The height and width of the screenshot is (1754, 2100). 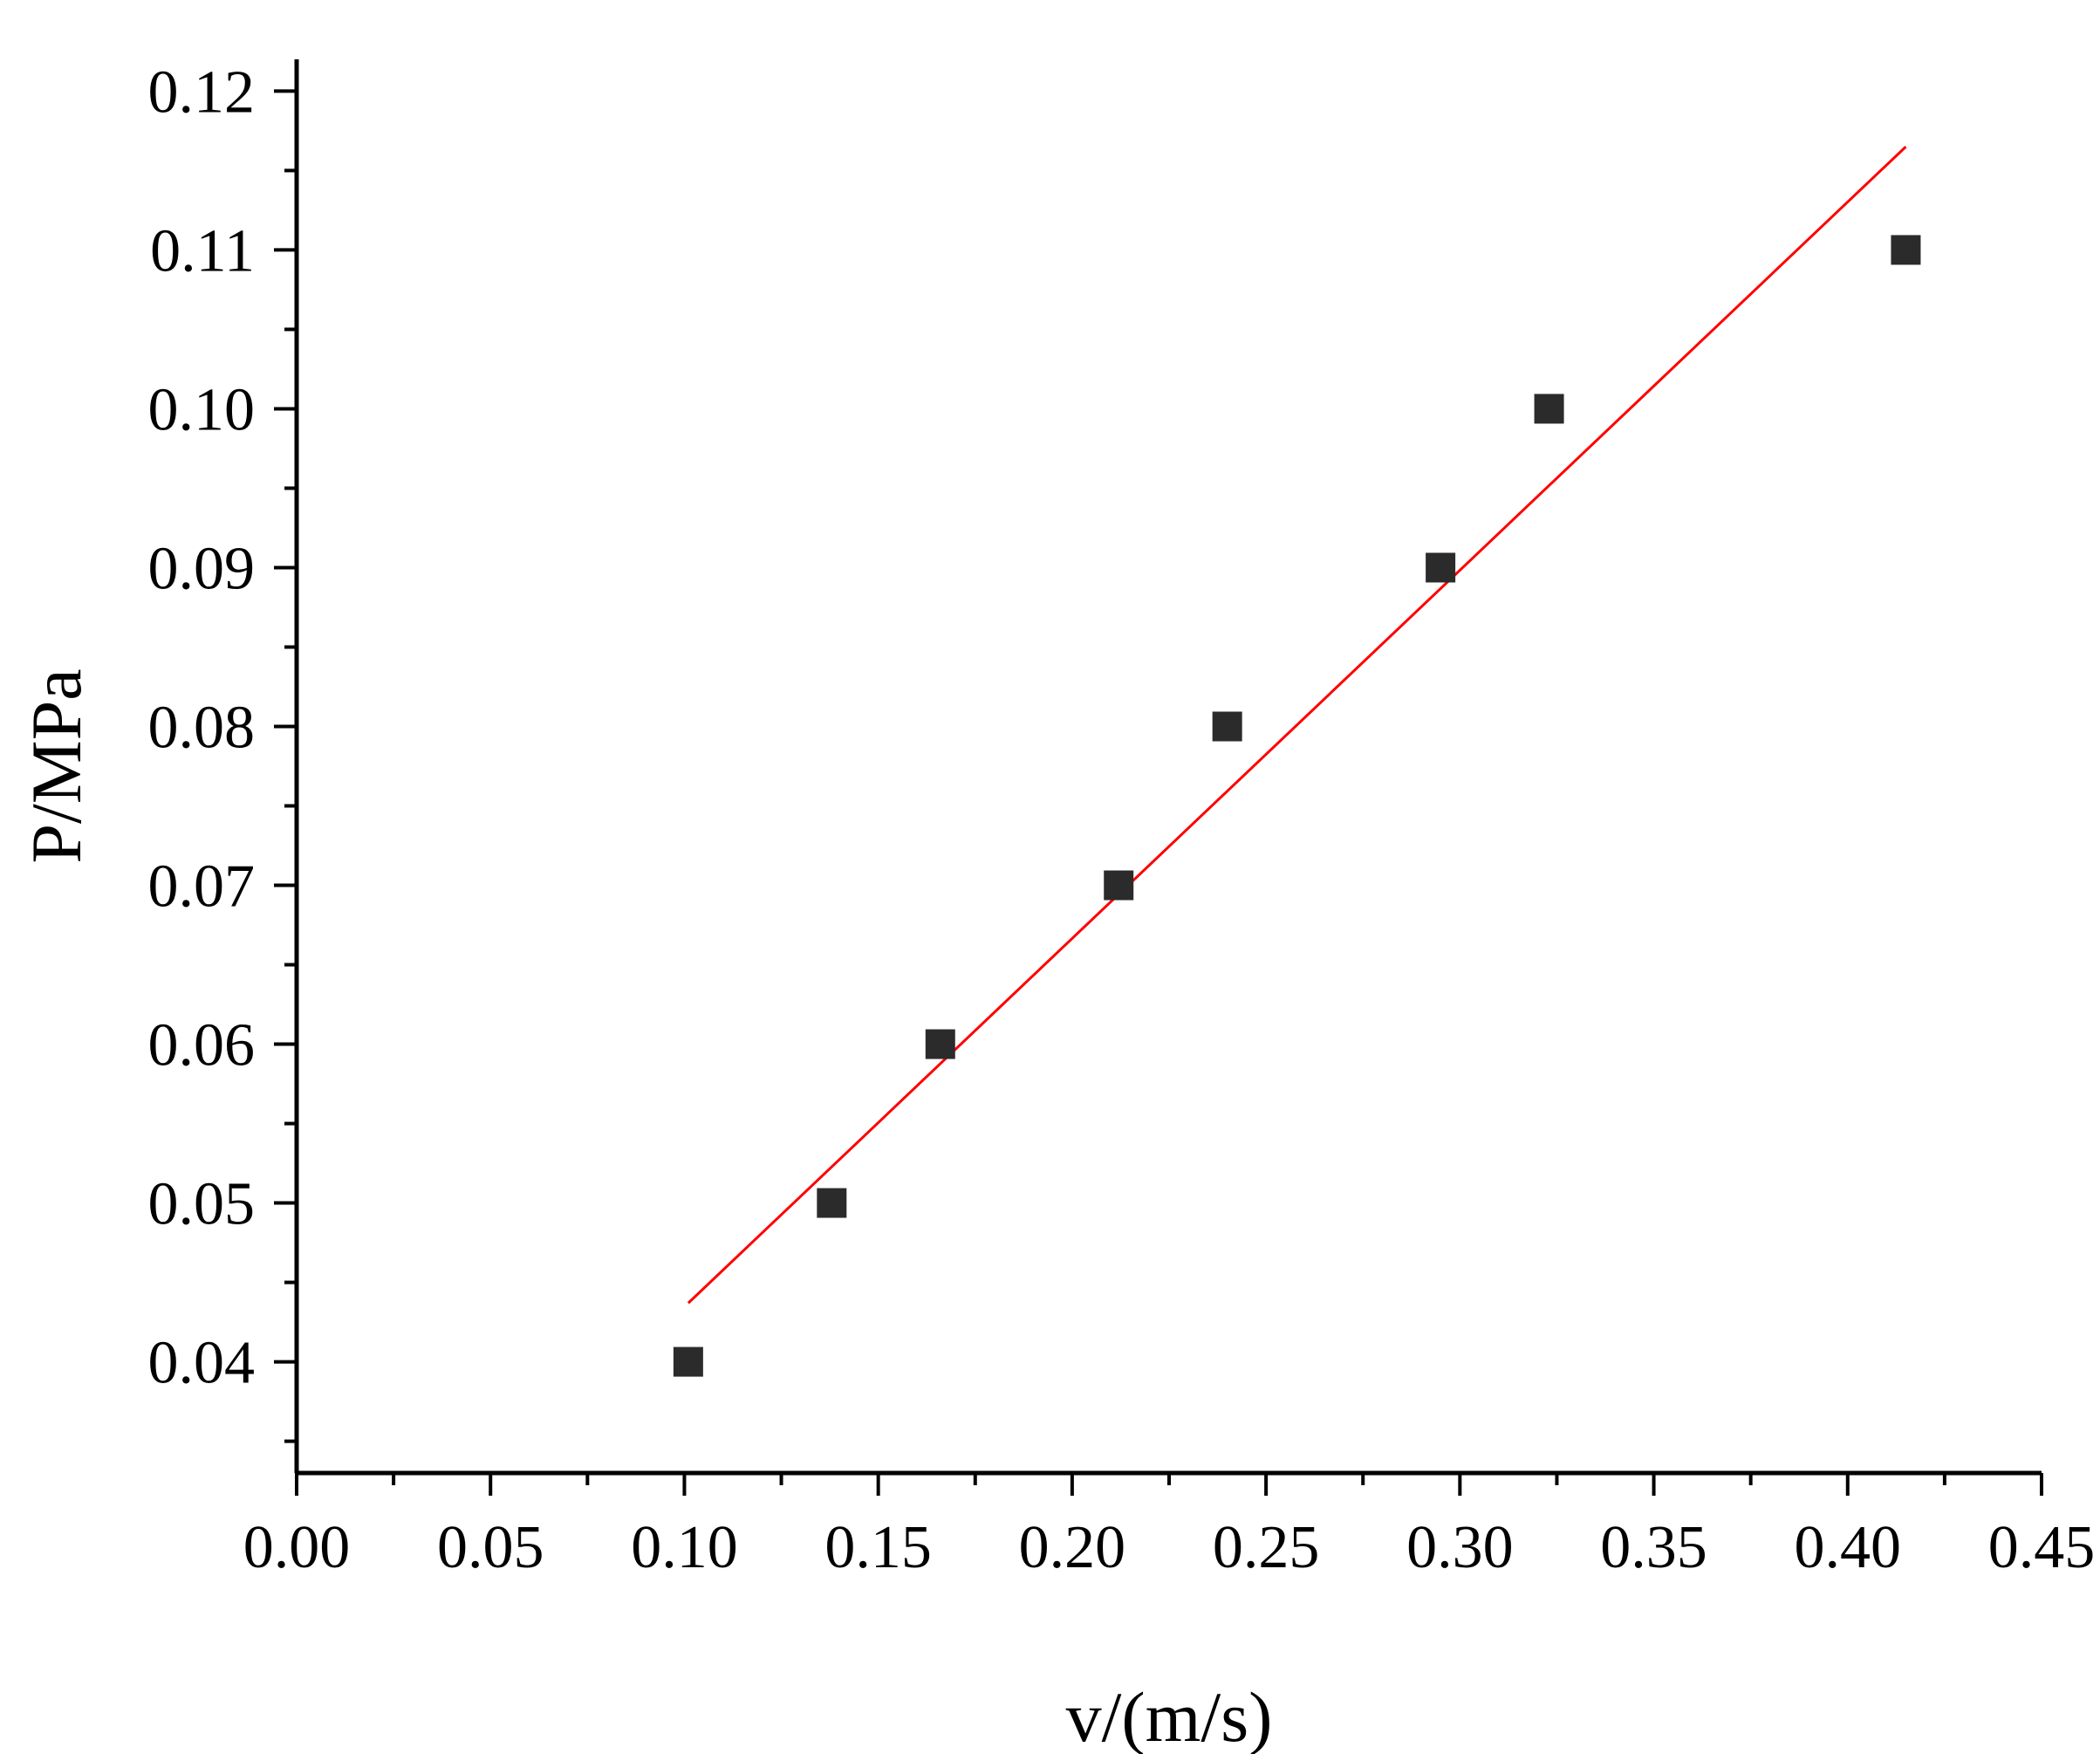 I want to click on y-tick-label: 0.06, so click(x=202, y=1045).